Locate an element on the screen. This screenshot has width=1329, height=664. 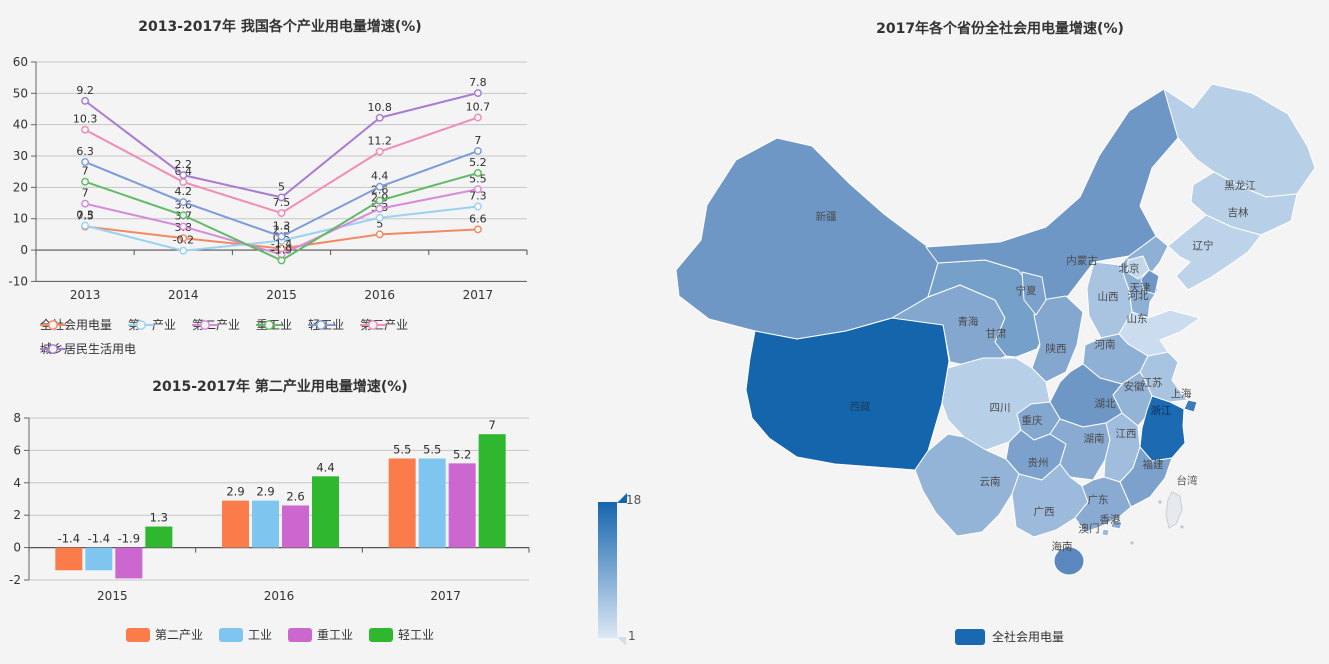
y-tick-label: 10 is located at coordinates (20, 219).